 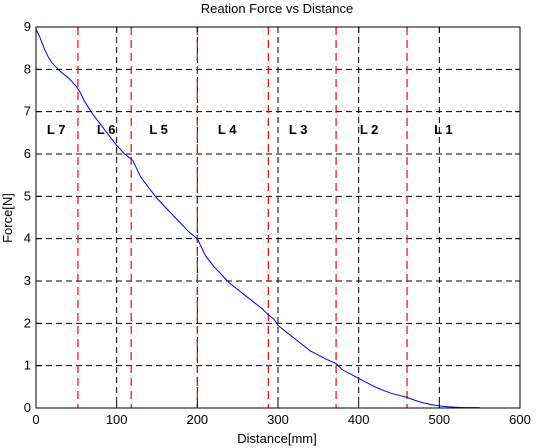 What do you see at coordinates (27, 322) in the screenshot?
I see `y-tick-label: 2` at bounding box center [27, 322].